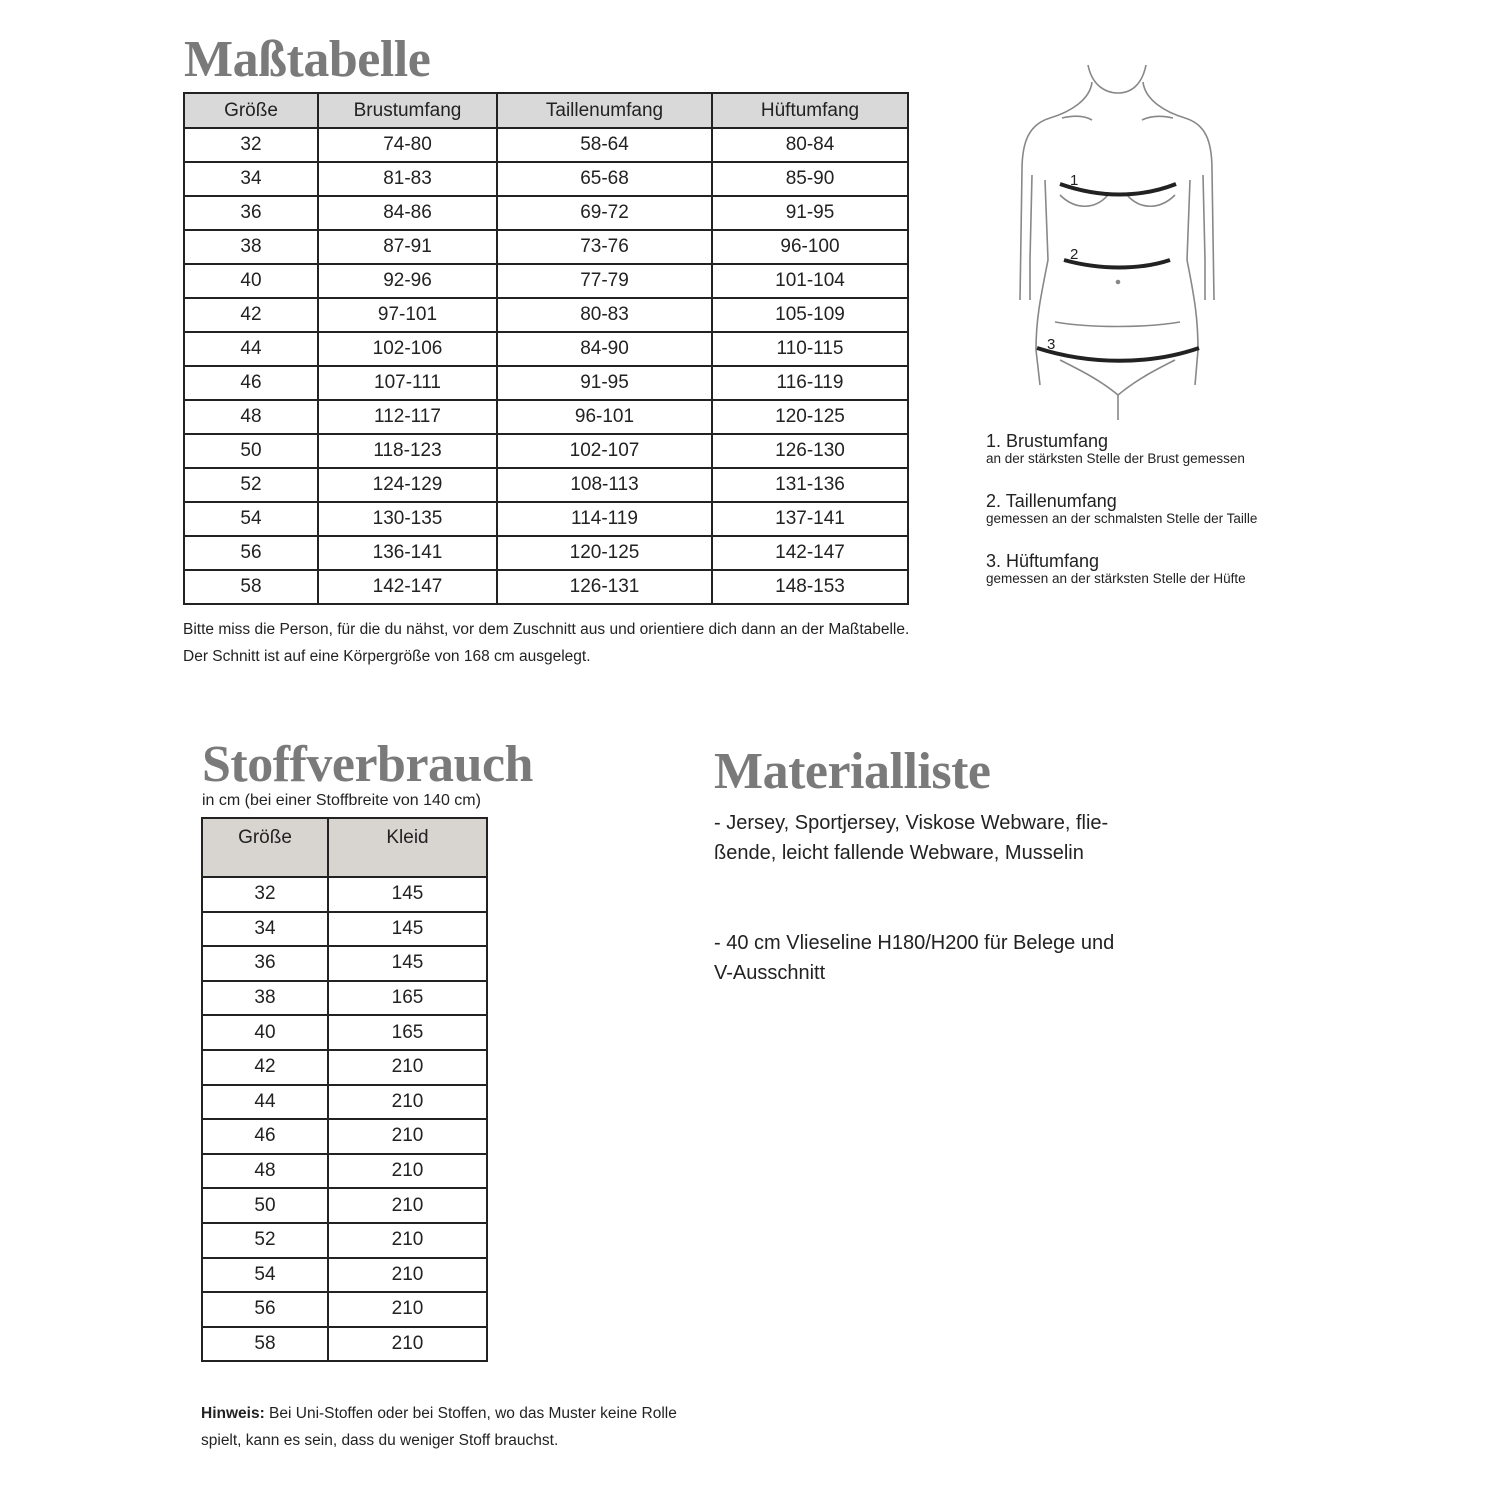 This screenshot has width=1500, height=1500. Describe the element at coordinates (407, 213) in the screenshot. I see `table-cell: 84-86` at that location.